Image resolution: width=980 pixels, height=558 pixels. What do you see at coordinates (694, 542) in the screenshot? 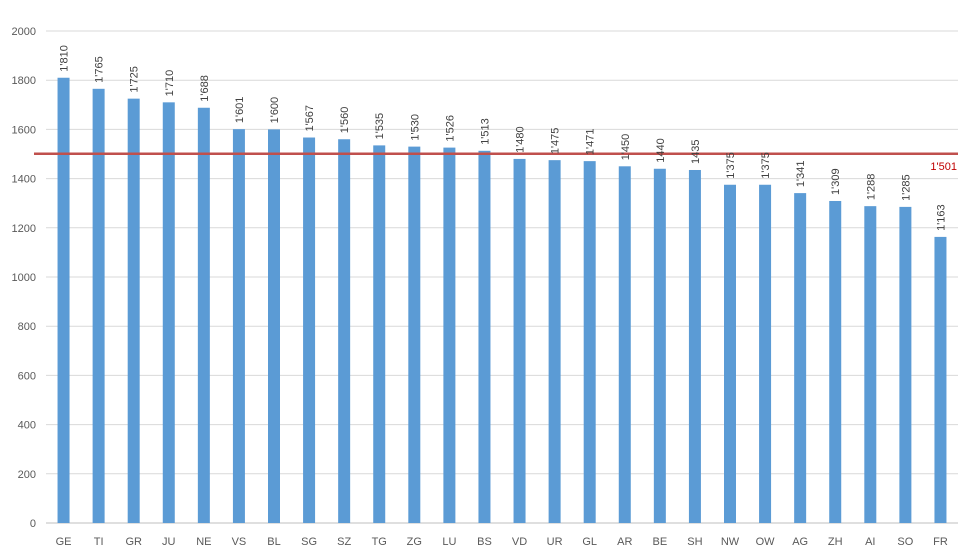
I see `x-tick-label: SH` at bounding box center [694, 542].